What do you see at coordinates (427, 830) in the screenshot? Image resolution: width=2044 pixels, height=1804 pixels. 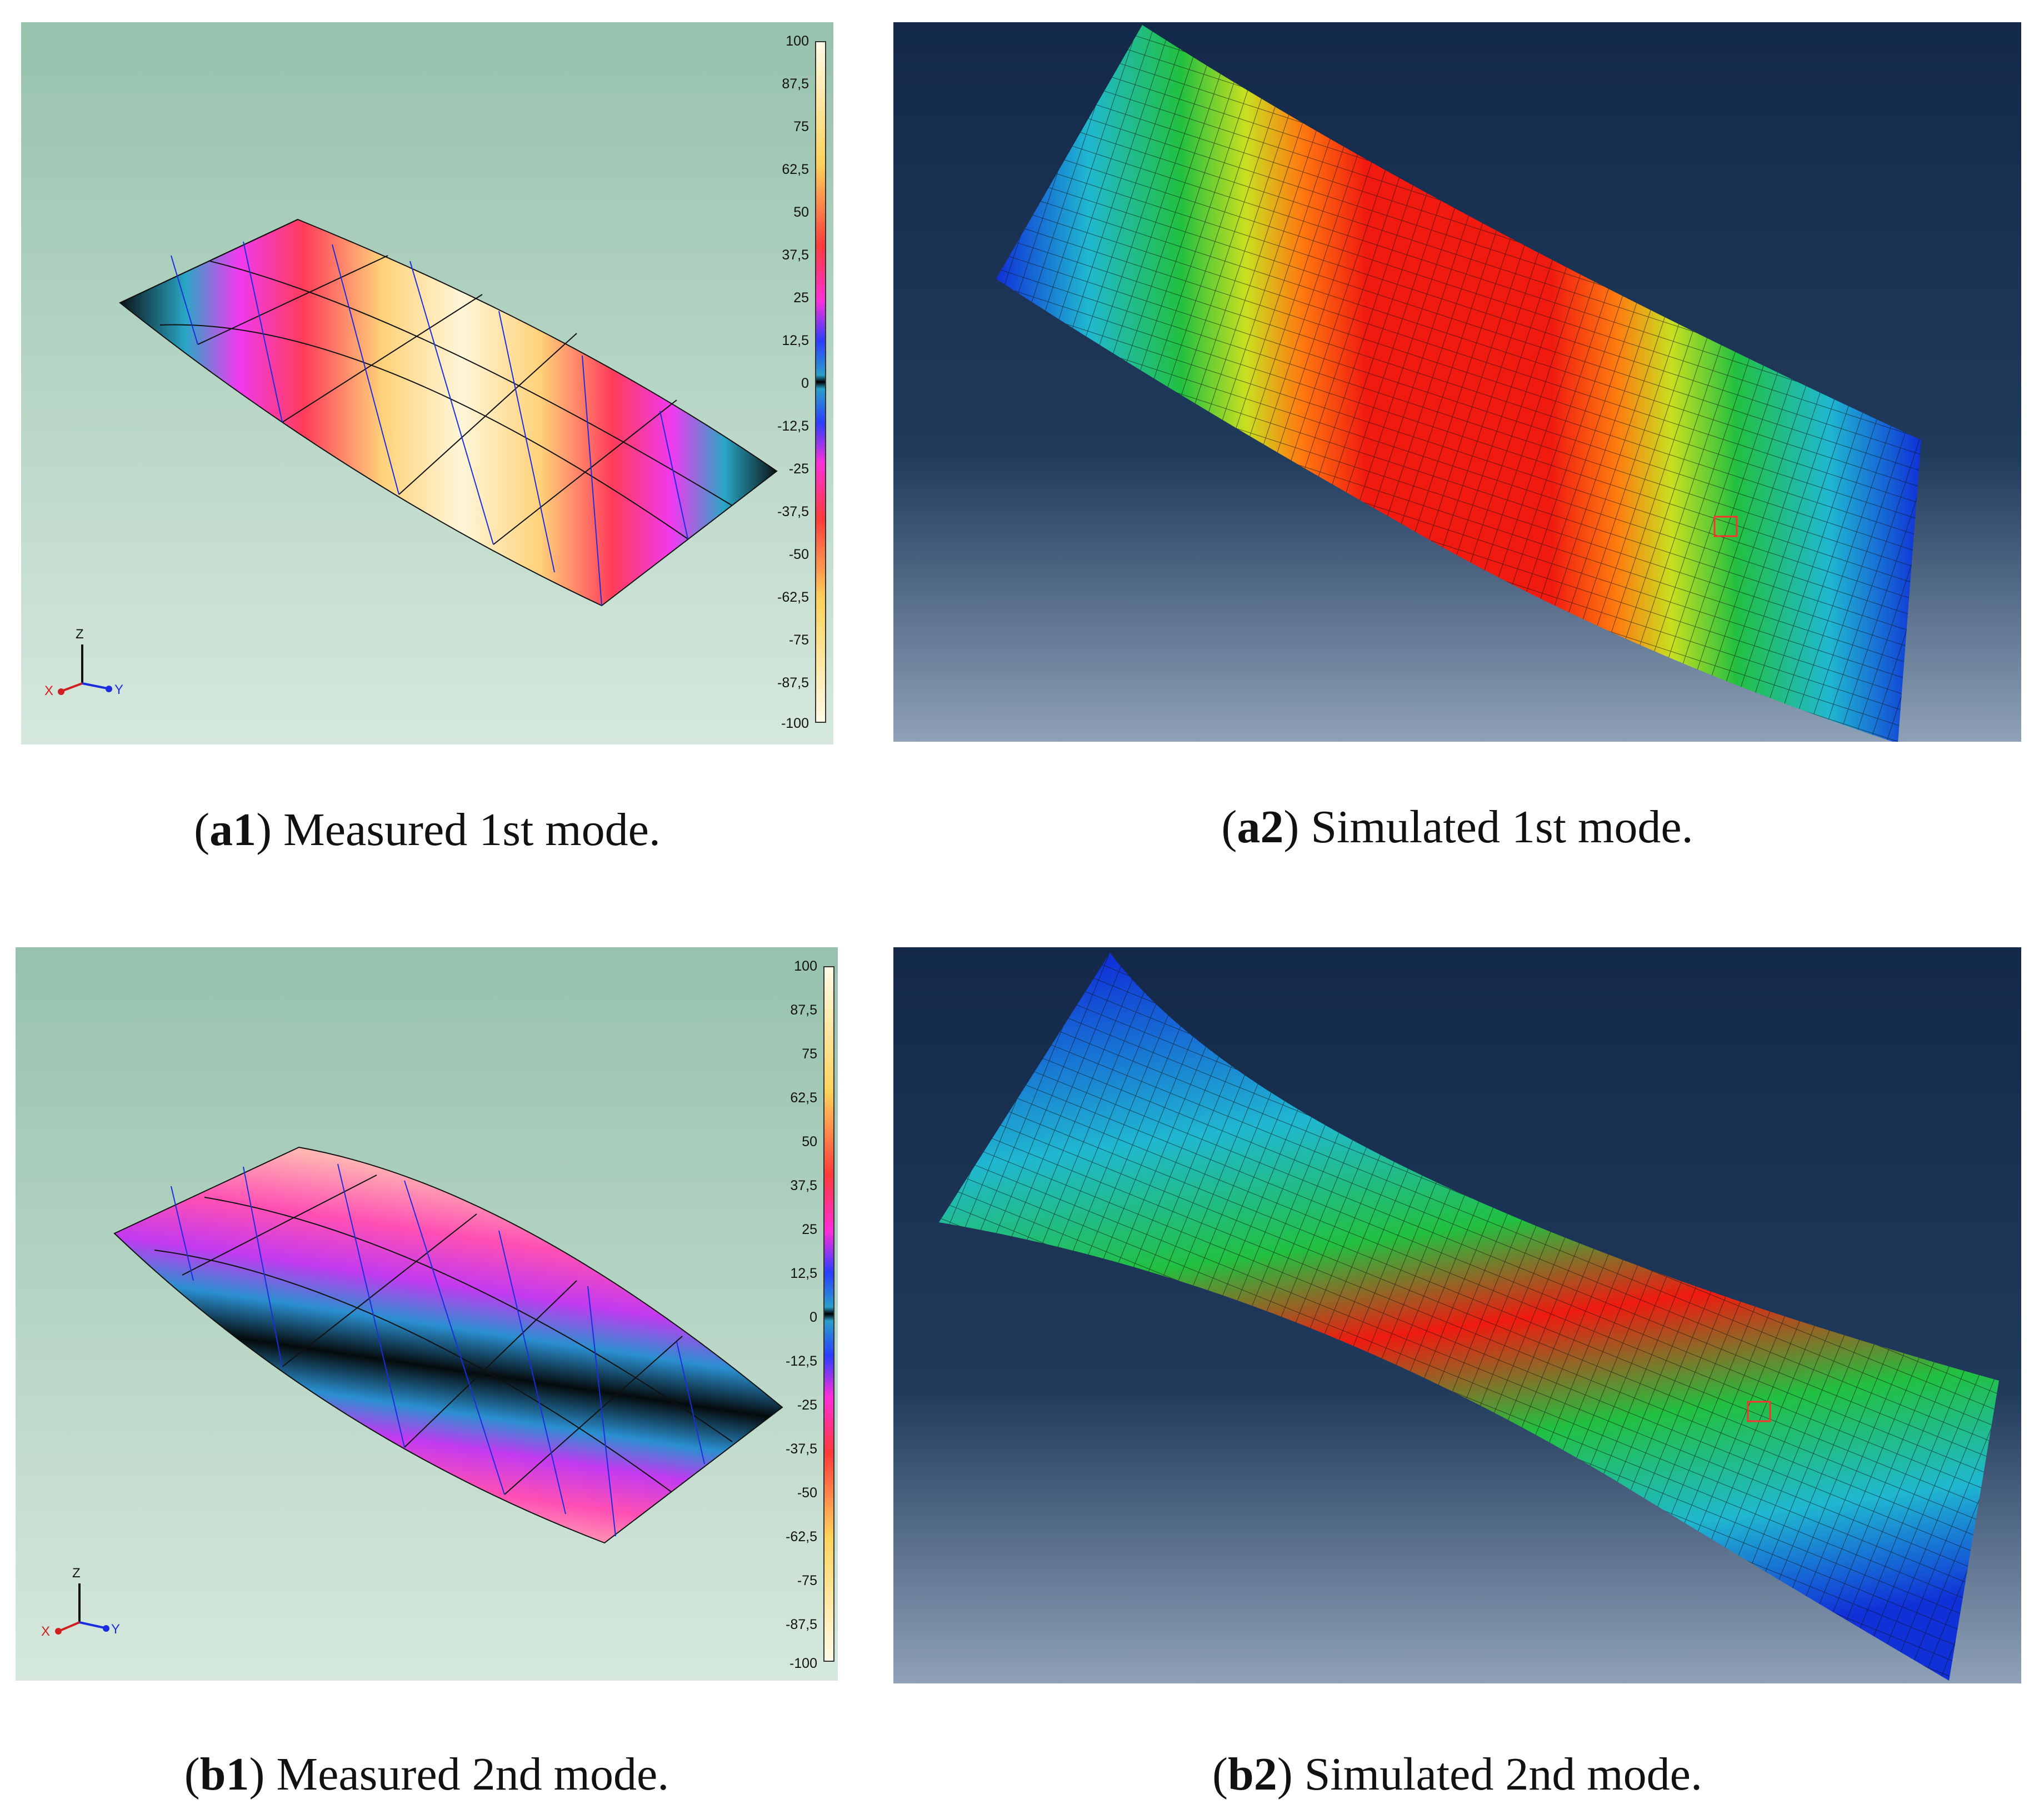 I see `caption-a1: (a1) Measured 1st mode.` at bounding box center [427, 830].